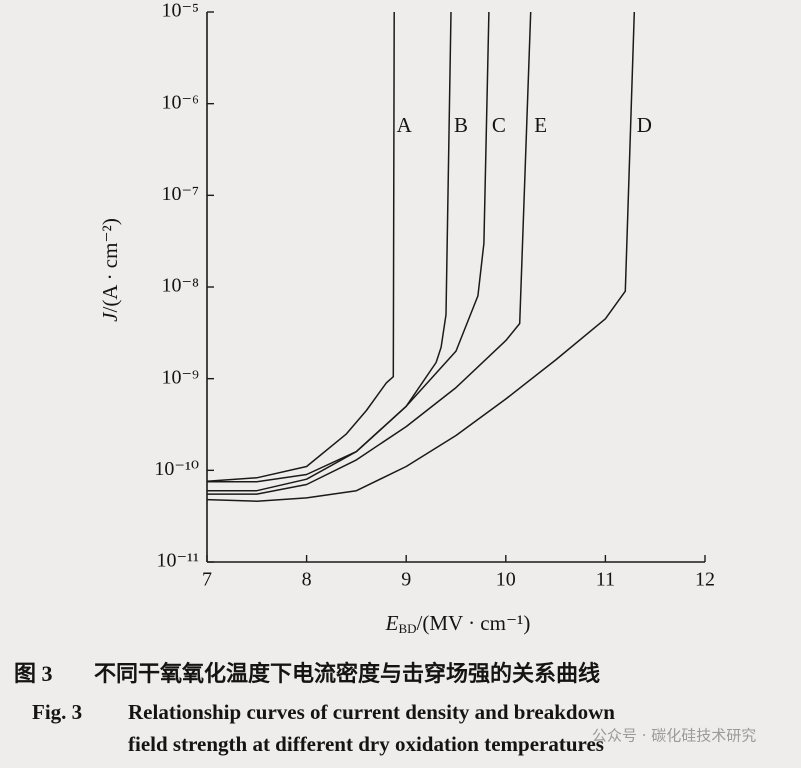 The width and height of the screenshot is (801, 768). I want to click on y-axis-label: J/(A · cm⁻²), so click(110, 270).